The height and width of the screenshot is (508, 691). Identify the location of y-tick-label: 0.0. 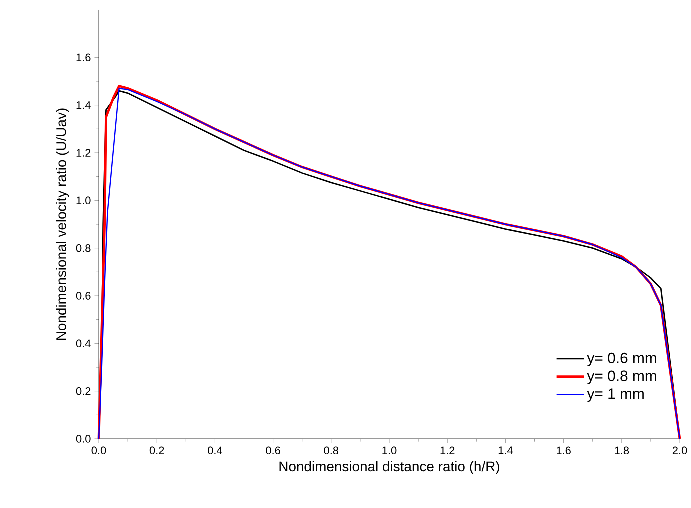
(83, 439).